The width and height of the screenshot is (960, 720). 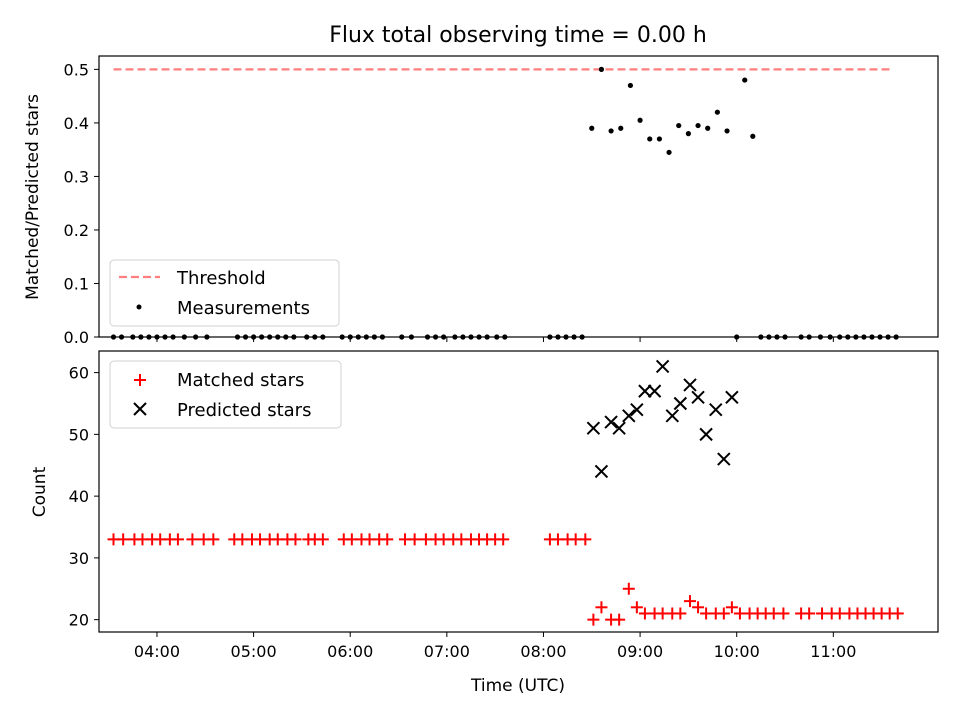 I want to click on x-axis-label: Time (UTC), so click(x=517, y=686).